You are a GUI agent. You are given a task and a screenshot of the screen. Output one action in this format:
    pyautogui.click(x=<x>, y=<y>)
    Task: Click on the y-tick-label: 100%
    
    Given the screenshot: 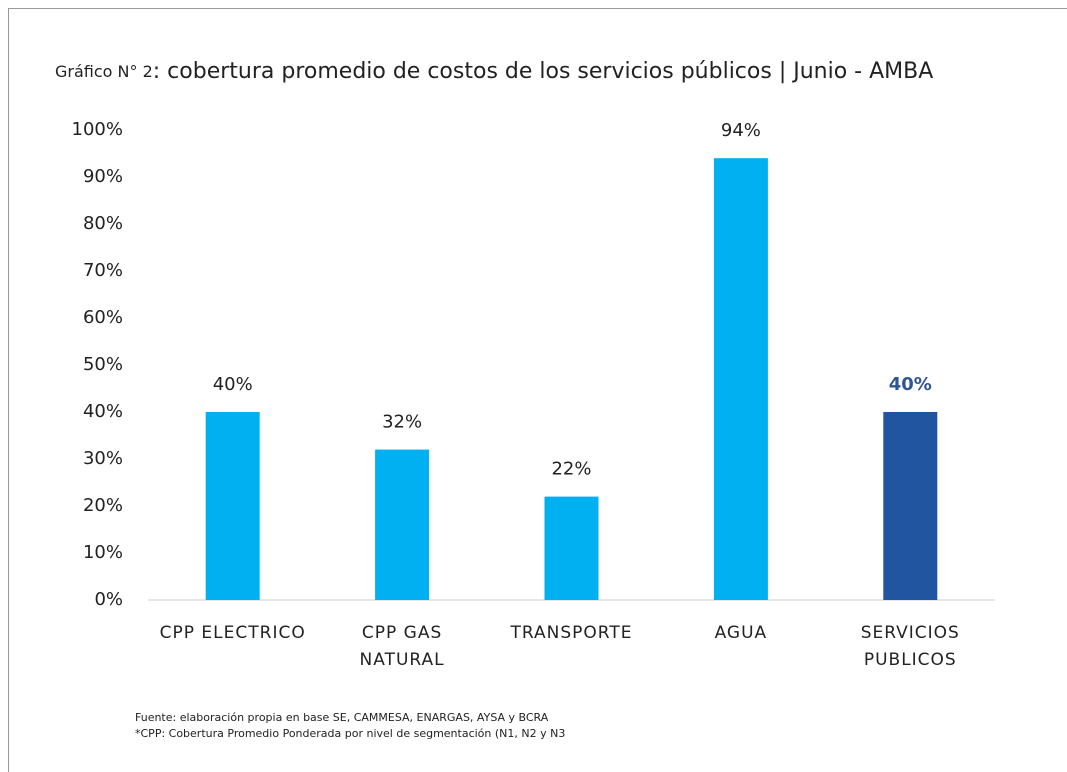 What is the action you would take?
    pyautogui.click(x=97, y=129)
    